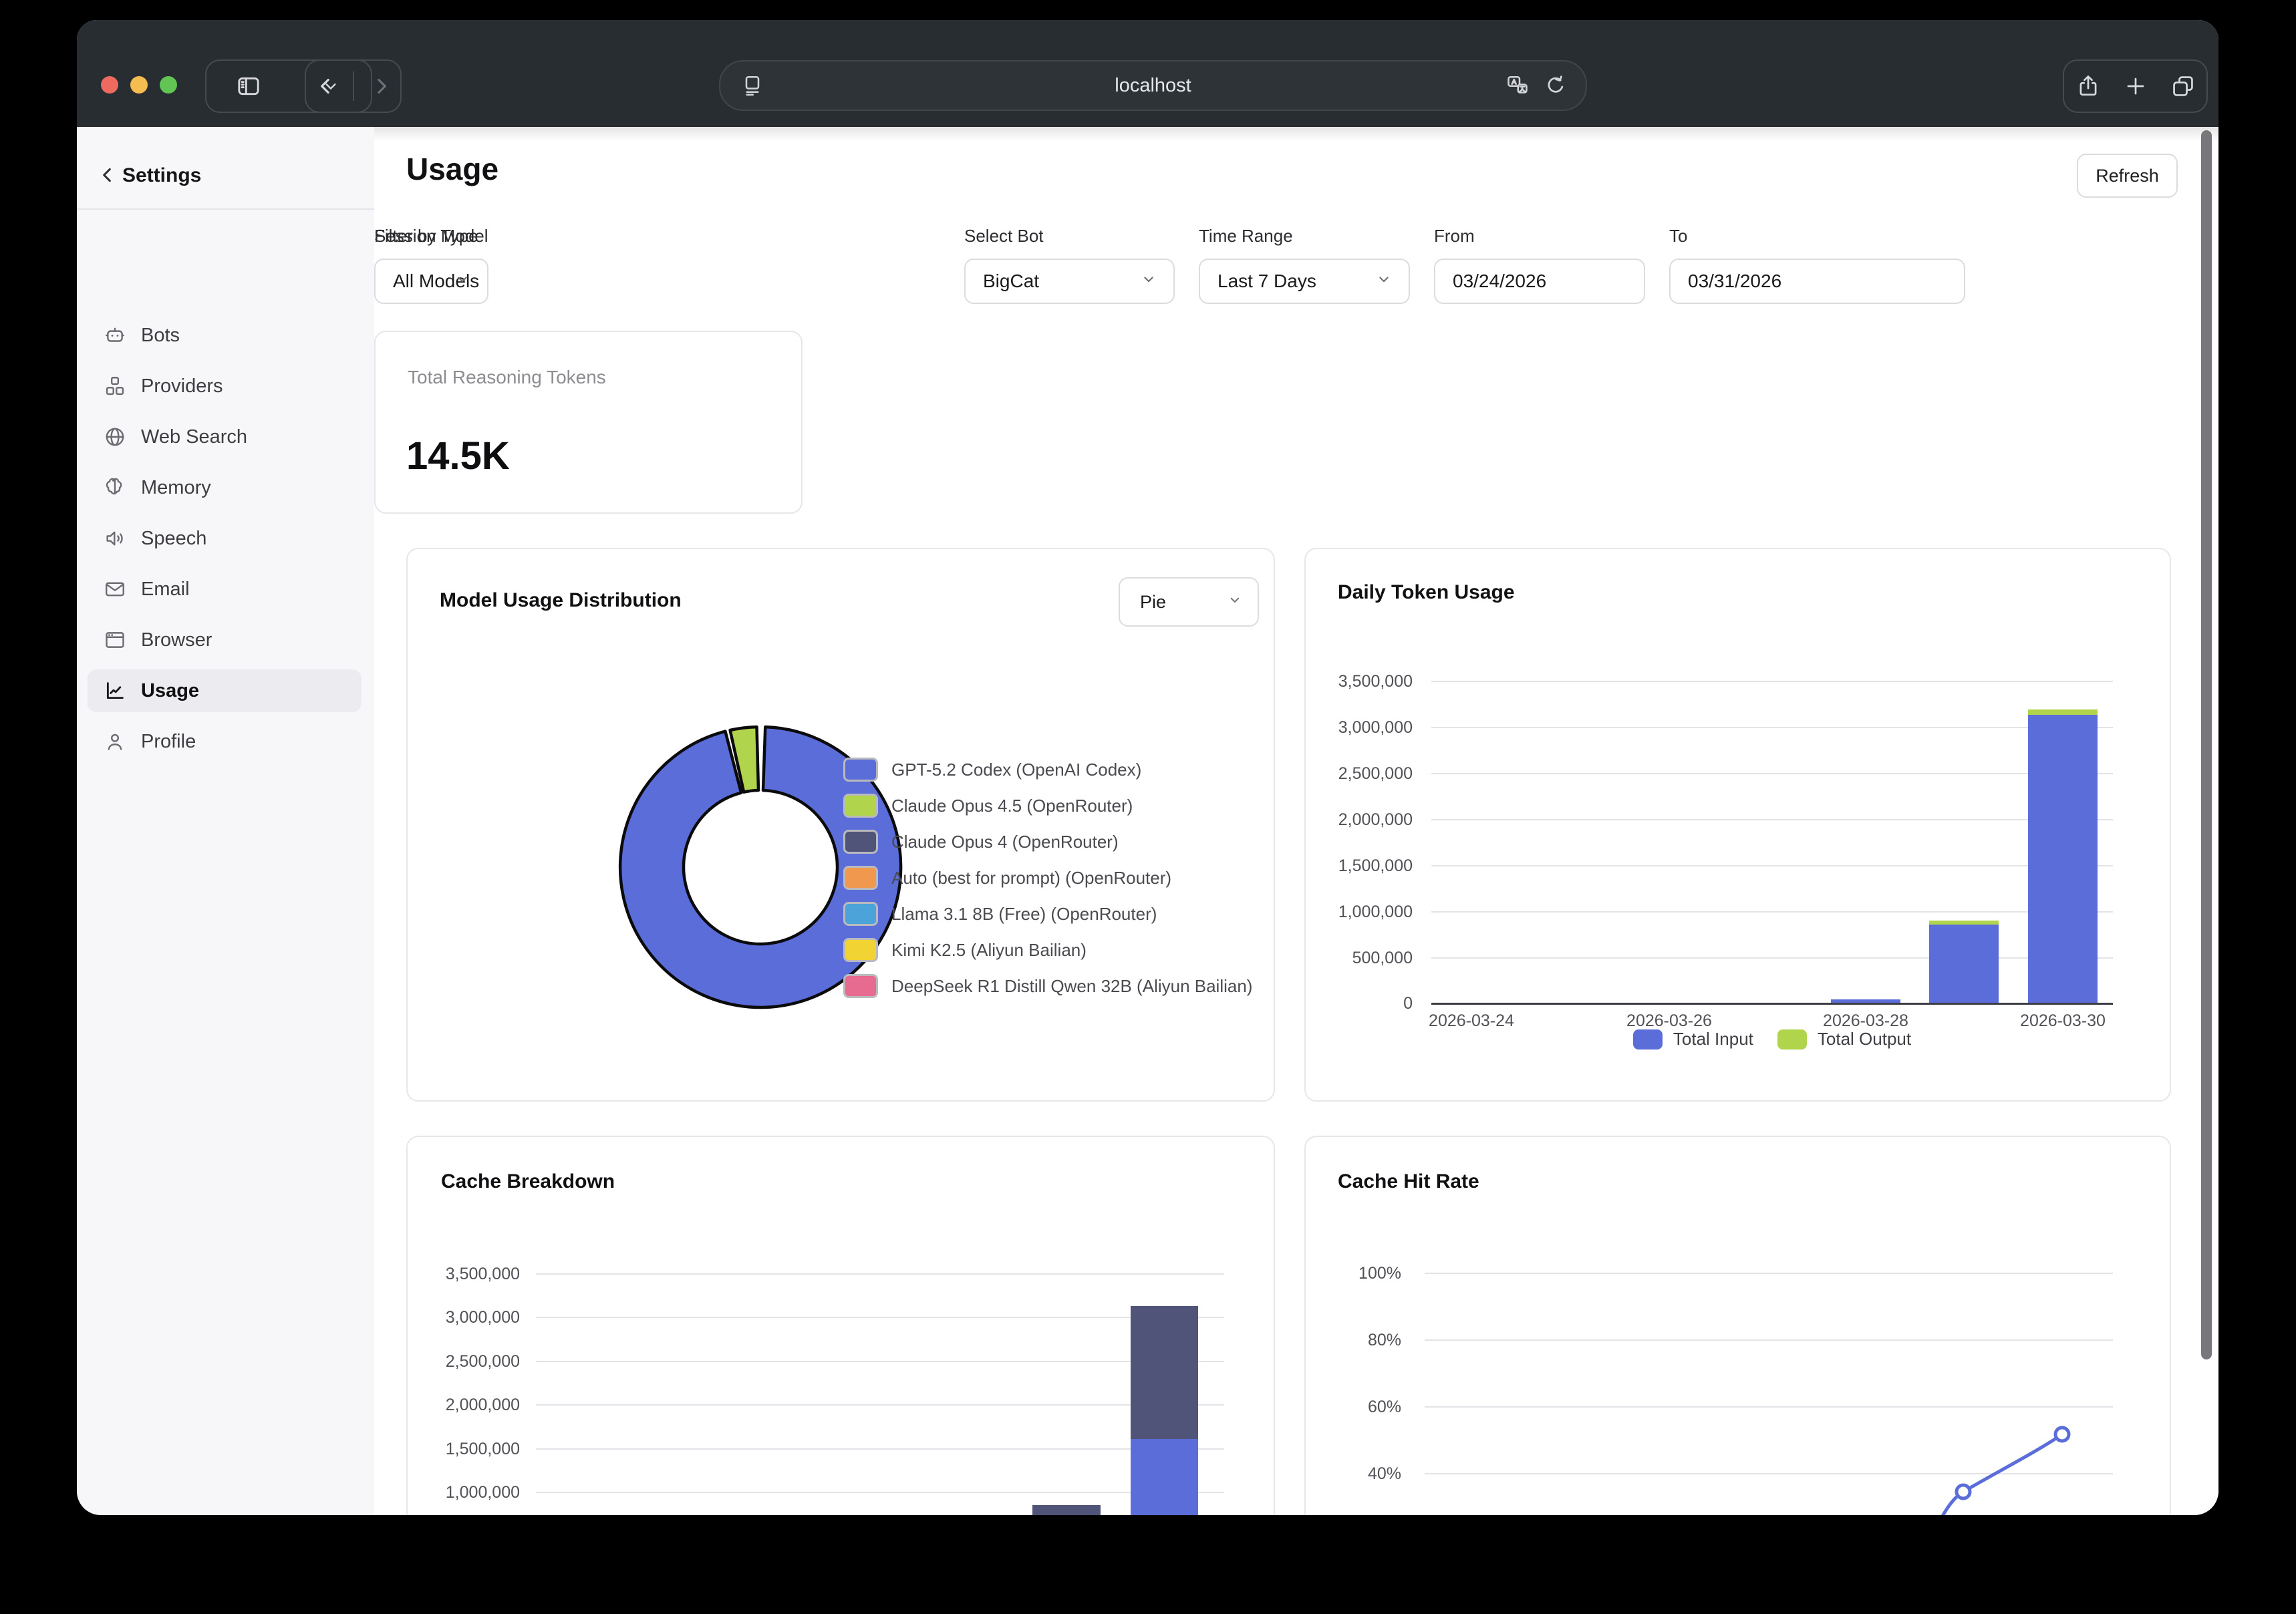 The height and width of the screenshot is (1614, 2296). What do you see at coordinates (353, 86) in the screenshot?
I see `divider` at bounding box center [353, 86].